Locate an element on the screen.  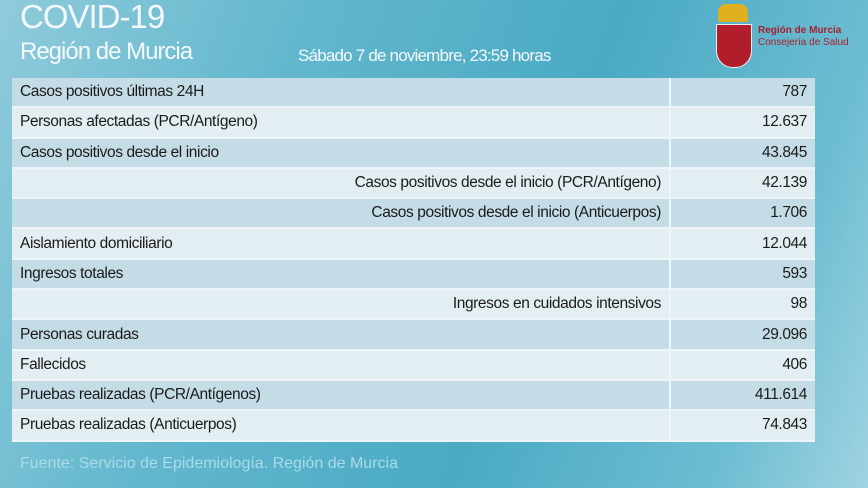
row-value: 593 is located at coordinates (742, 274).